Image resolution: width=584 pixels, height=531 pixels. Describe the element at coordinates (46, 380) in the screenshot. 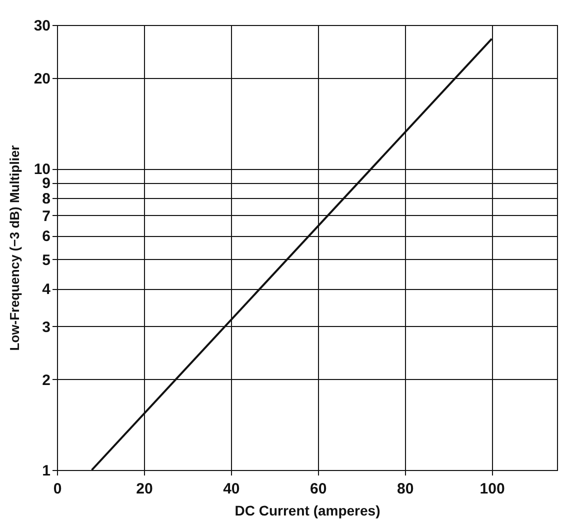

I see `y-tick-label: 2` at that location.